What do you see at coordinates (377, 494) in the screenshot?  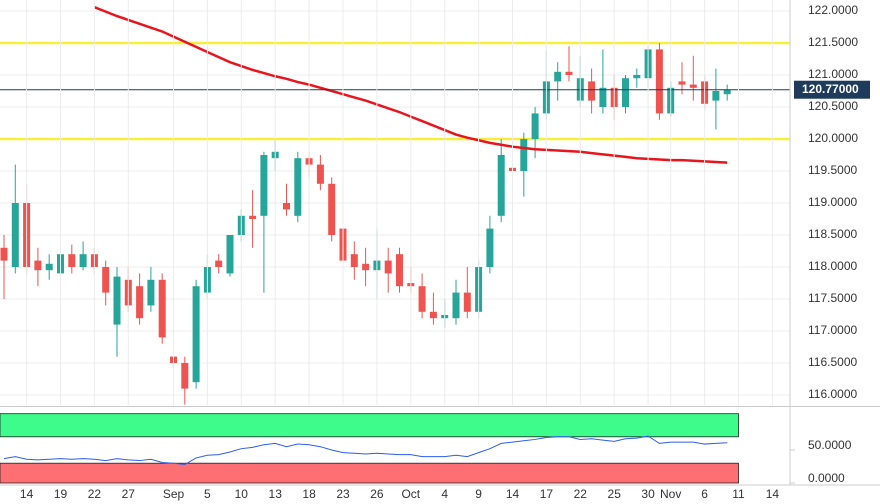 I see `x-tick-label: 26` at bounding box center [377, 494].